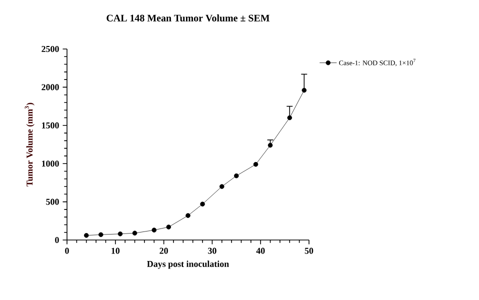 Image resolution: width=479 pixels, height=300 pixels. What do you see at coordinates (50, 87) in the screenshot?
I see `y-tick-label: 2000` at bounding box center [50, 87].